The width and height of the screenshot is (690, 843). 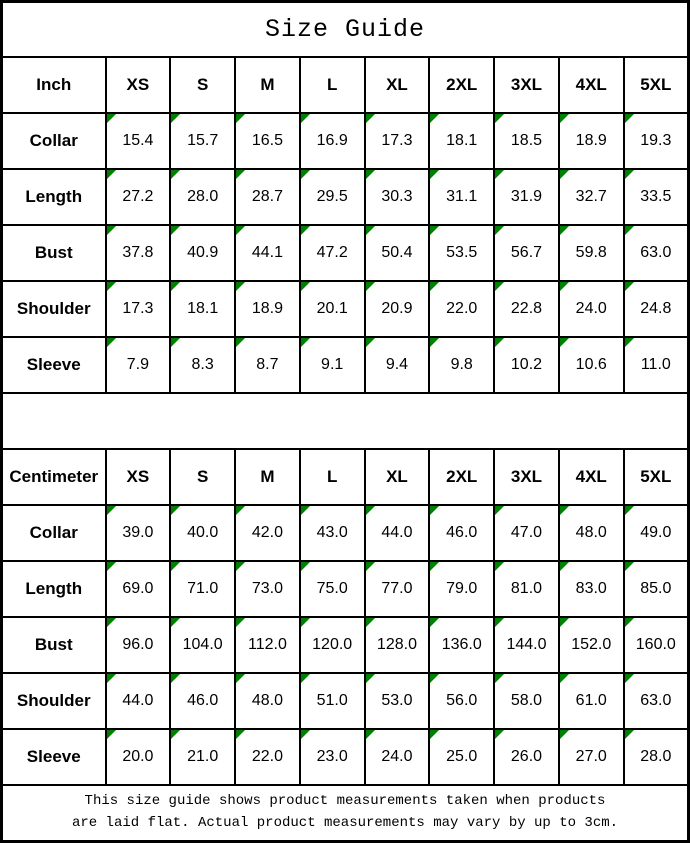 I want to click on size-header-cell: 3XL, so click(x=526, y=84).